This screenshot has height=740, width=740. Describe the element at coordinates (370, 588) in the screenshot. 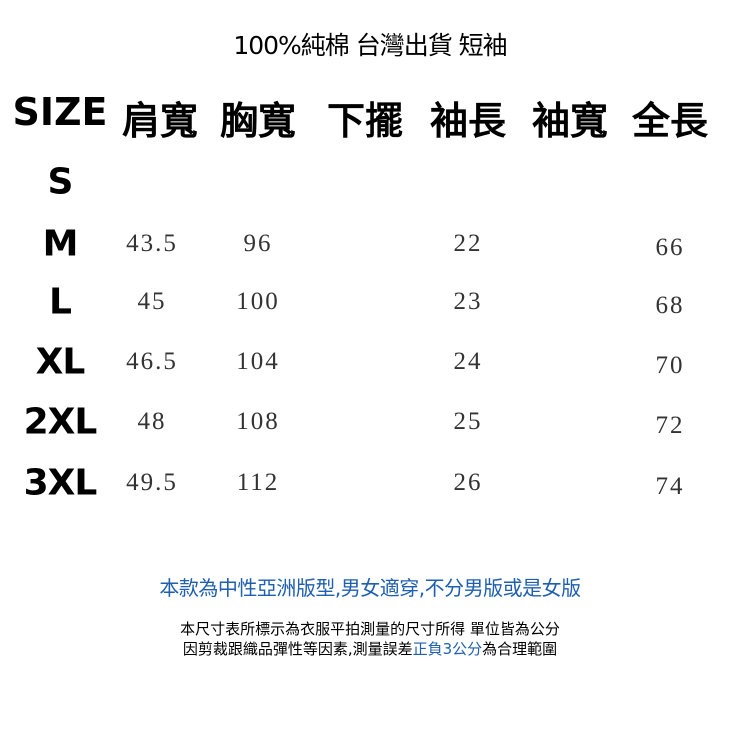

I see `fit-note: 本款為中性亞洲版型,男女適穿,不分男版或是女版` at that location.